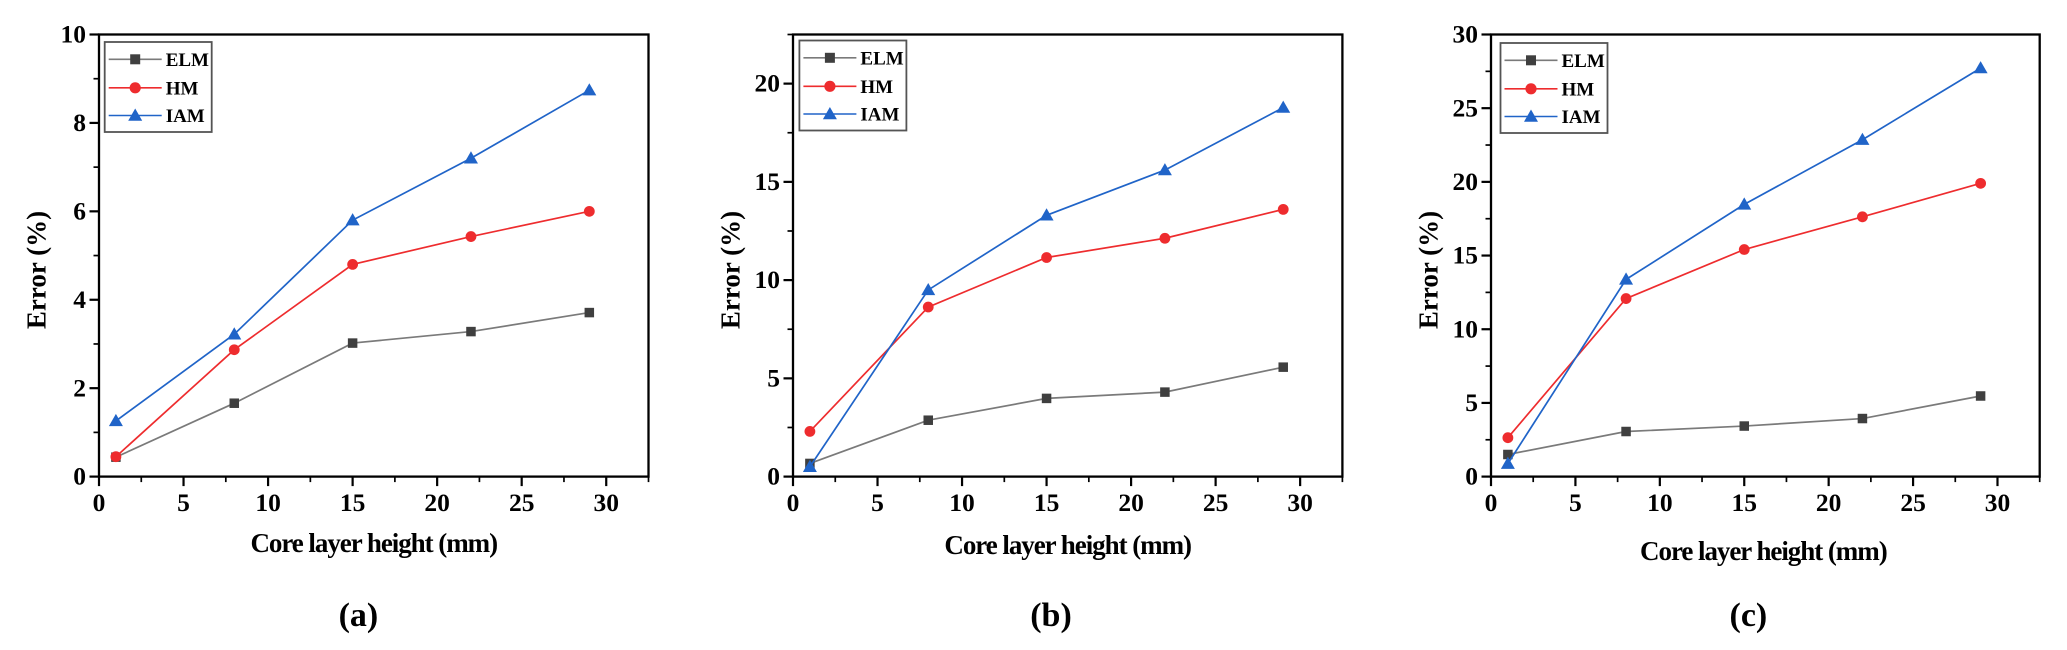  What do you see at coordinates (1749, 615) in the screenshot?
I see `svg-text: (c)` at bounding box center [1749, 615].